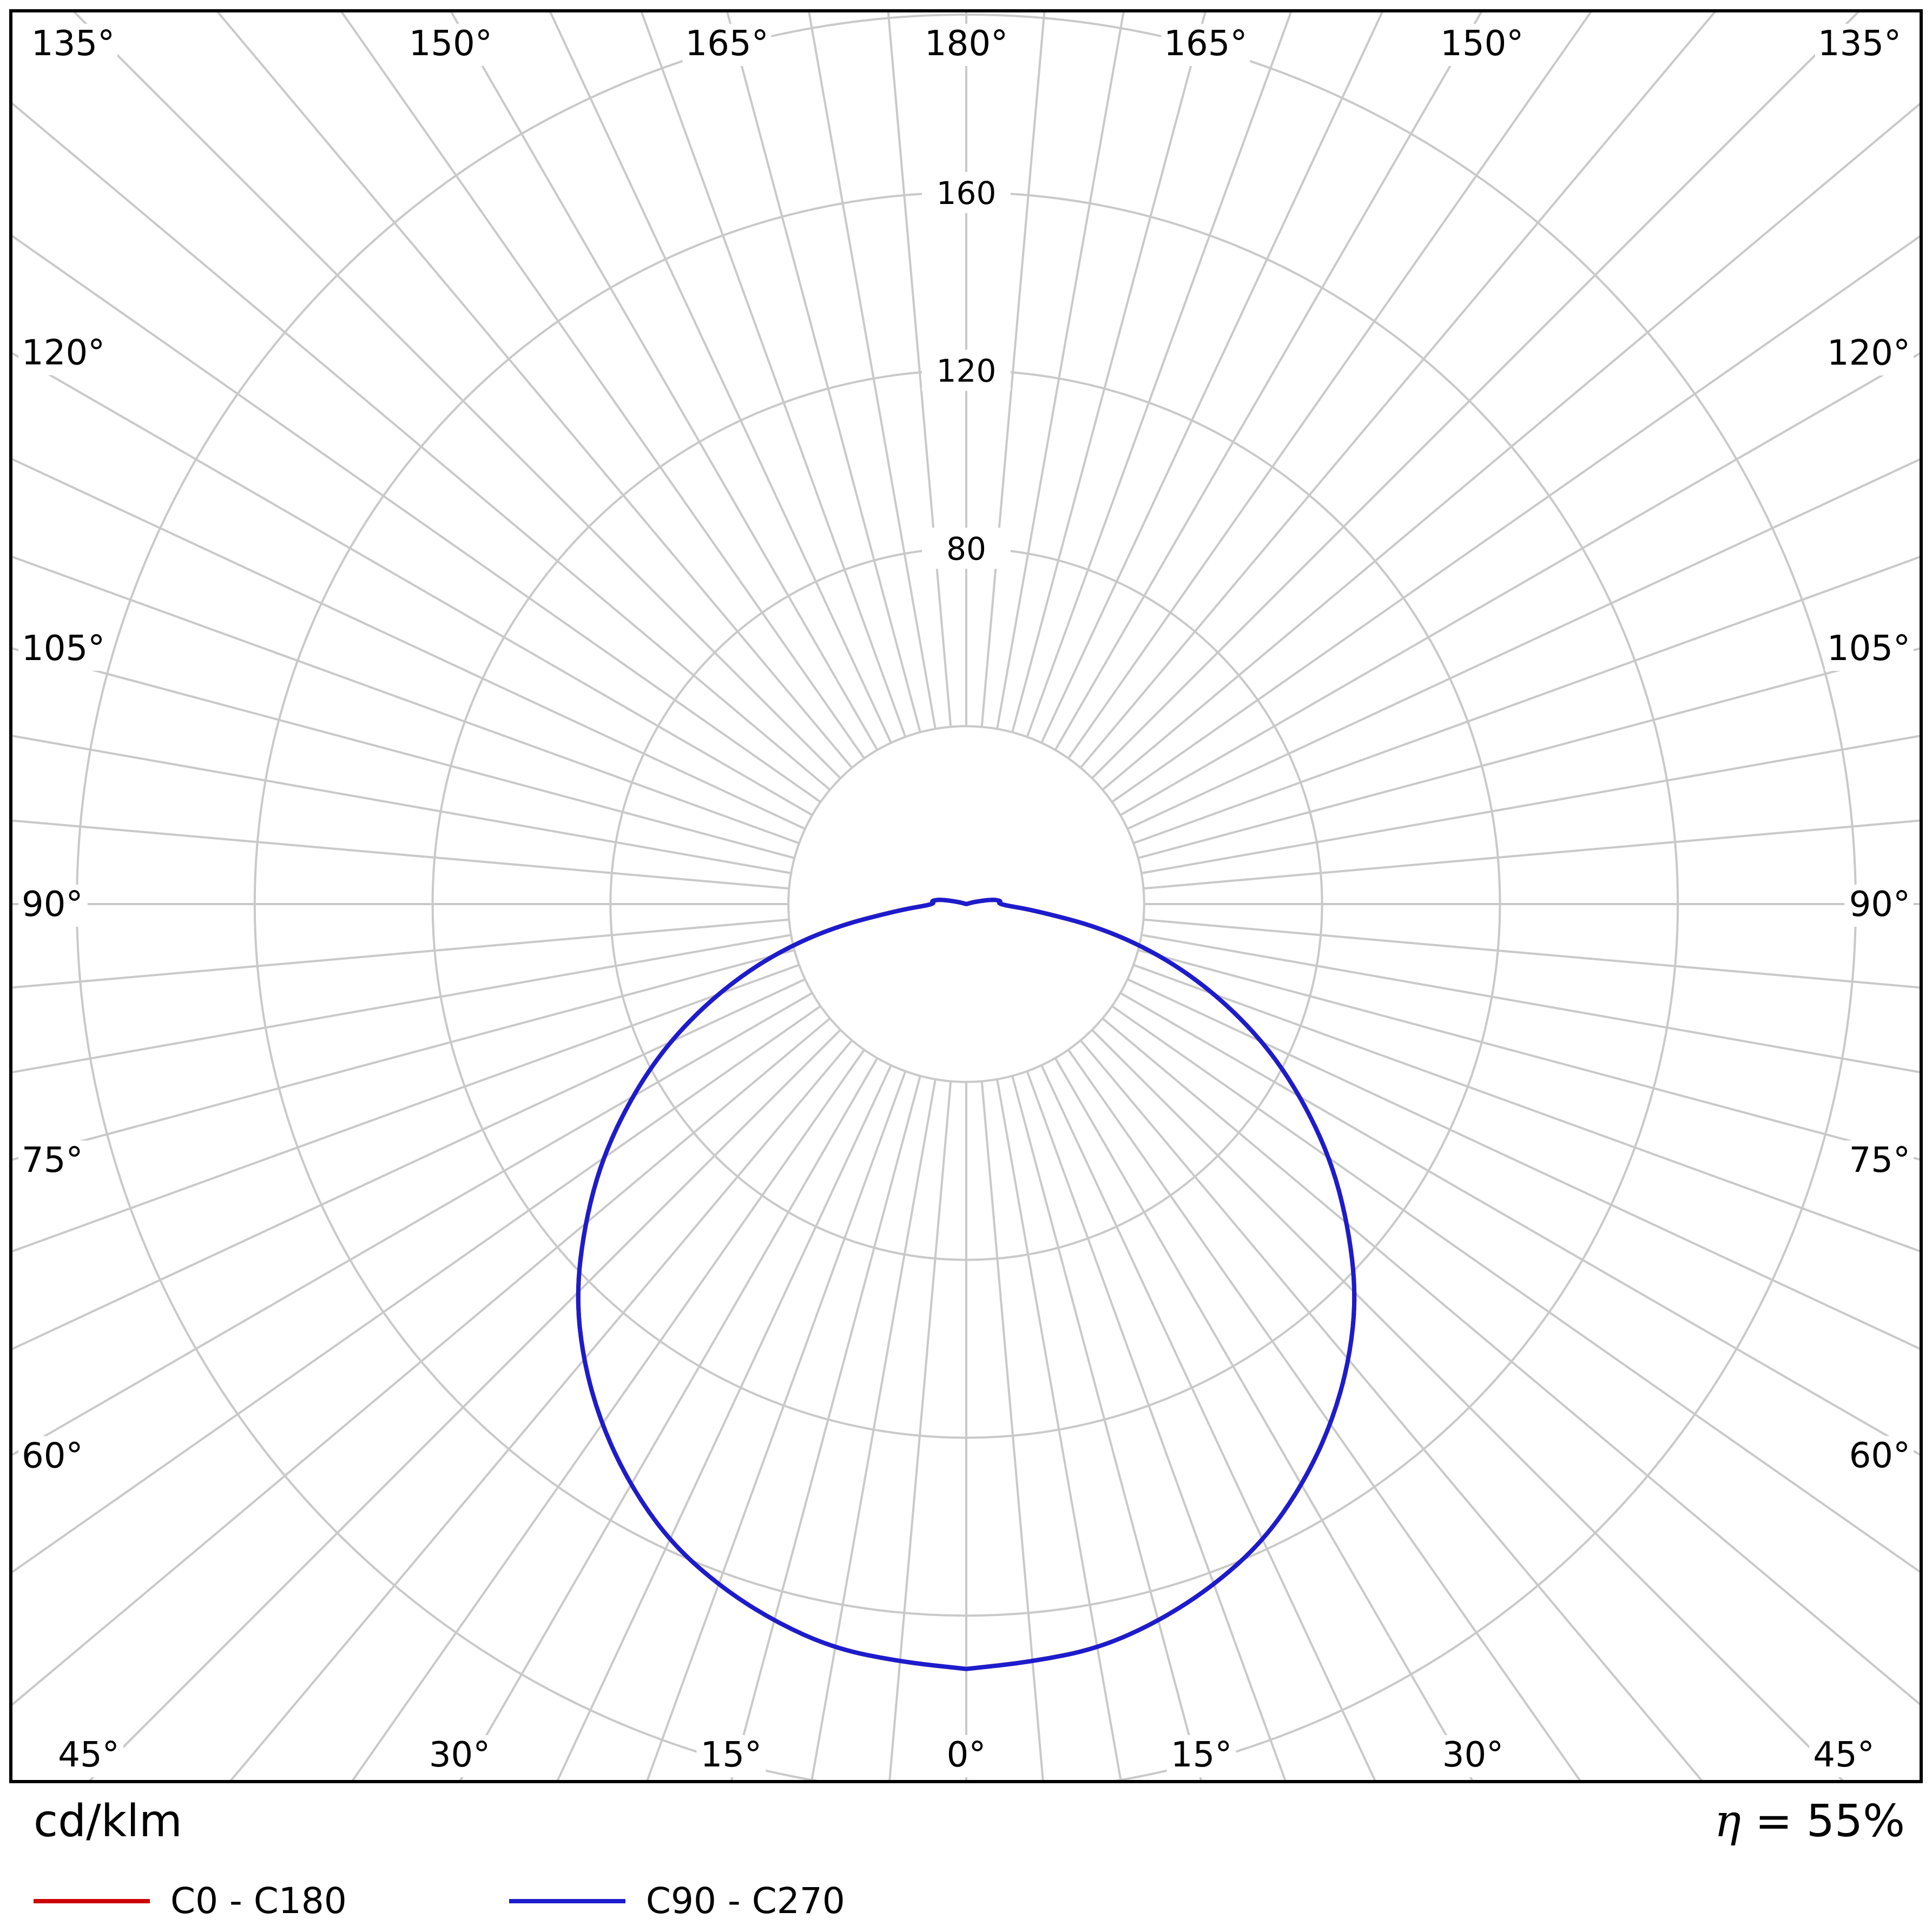  I want to click on eta-symbol: η, so click(1727, 1822).